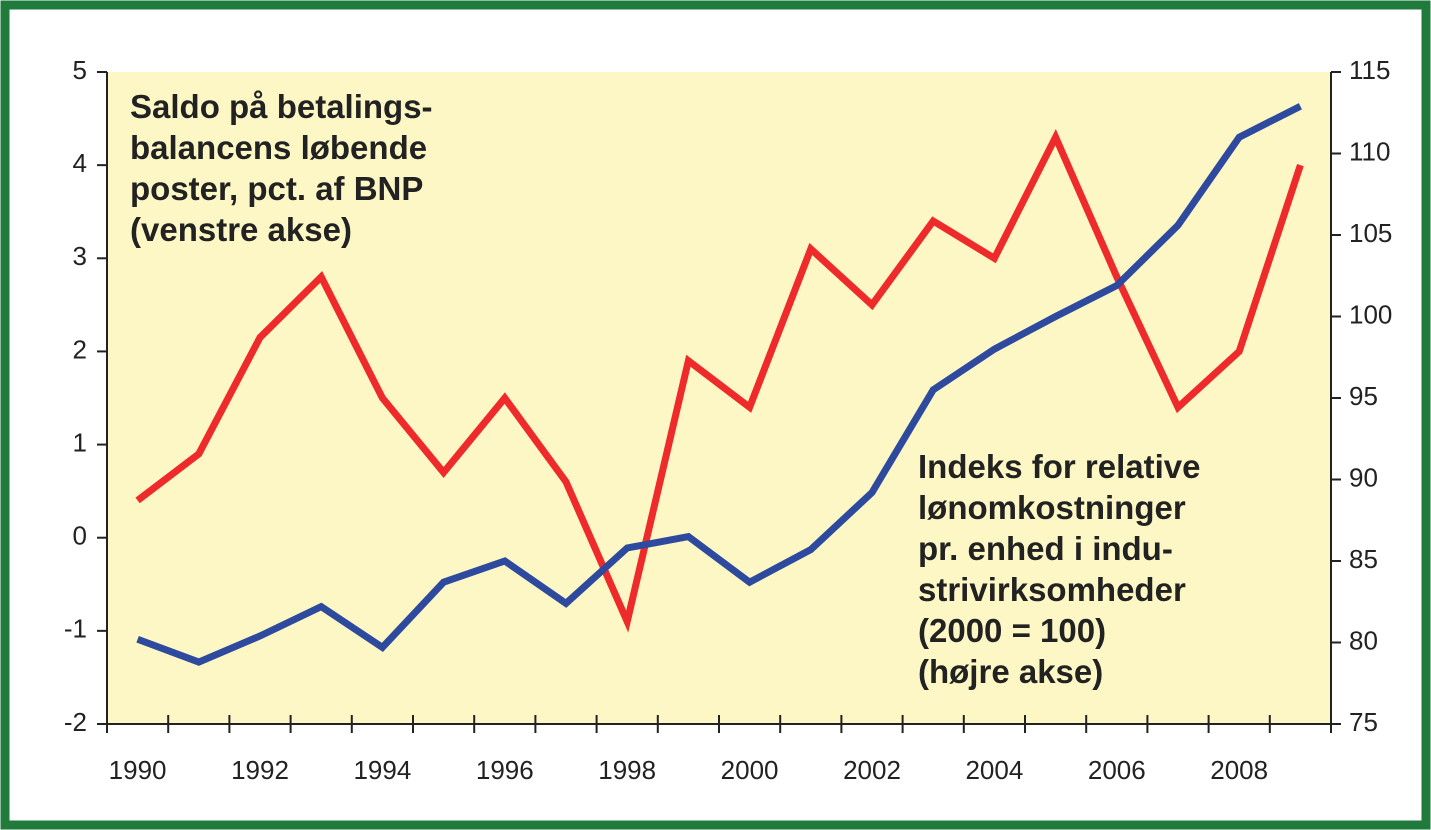 This screenshot has height=830, width=1431. I want to click on annotation-line: pr. enhed i indu-, so click(1045, 548).